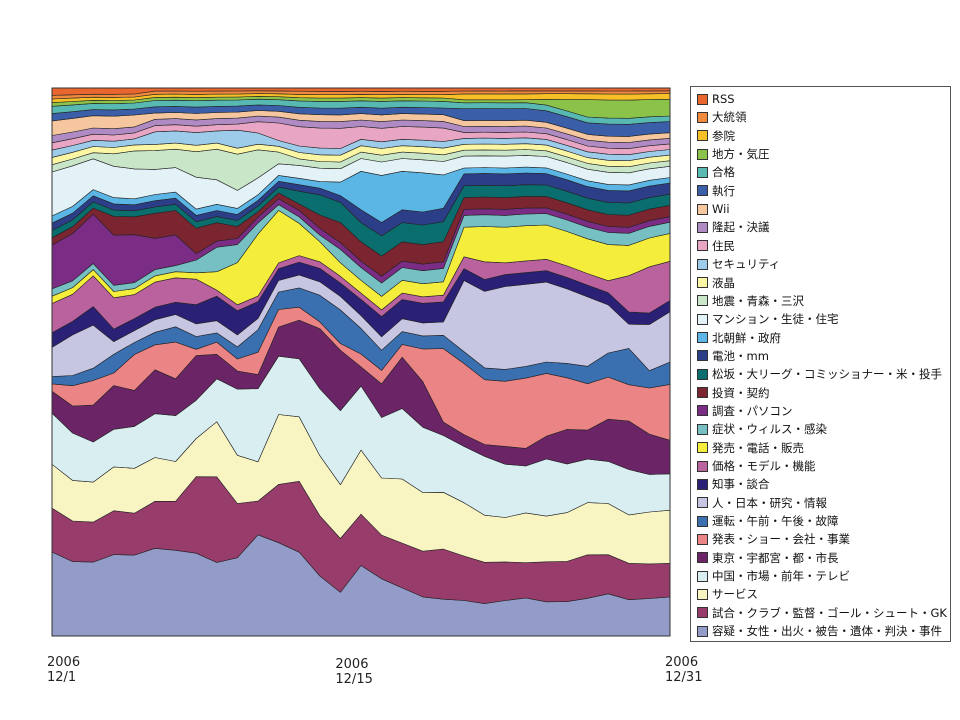 This screenshot has width=960, height=720. What do you see at coordinates (746, 264) in the screenshot?
I see `legend-label: セキュリティ` at bounding box center [746, 264].